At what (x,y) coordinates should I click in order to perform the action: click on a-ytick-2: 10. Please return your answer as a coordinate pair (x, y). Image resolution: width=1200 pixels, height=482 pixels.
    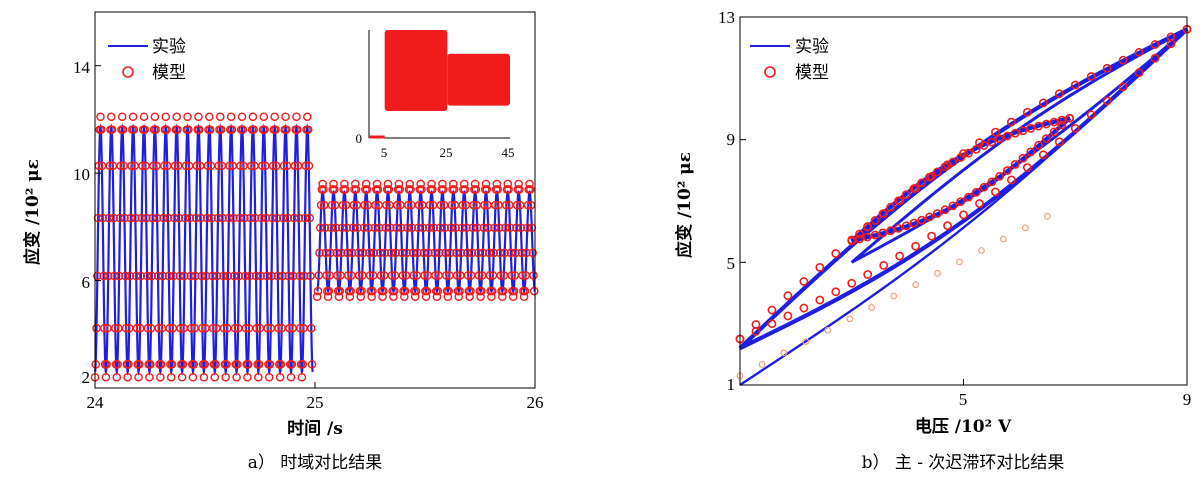
    Looking at the image, I should click on (81, 174).